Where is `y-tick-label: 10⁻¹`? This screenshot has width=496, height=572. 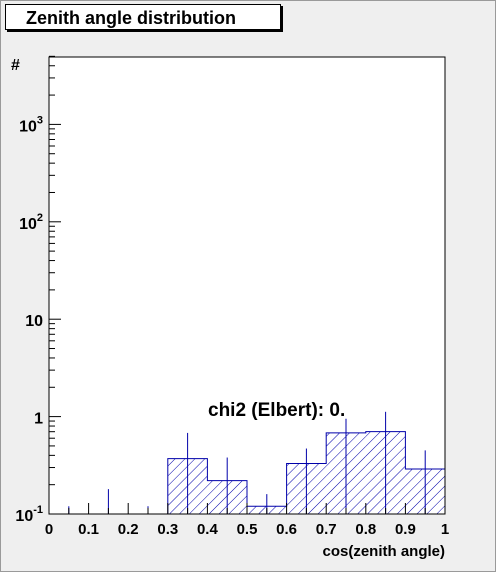
y-tick-label: 10⁻¹ is located at coordinates (29, 514).